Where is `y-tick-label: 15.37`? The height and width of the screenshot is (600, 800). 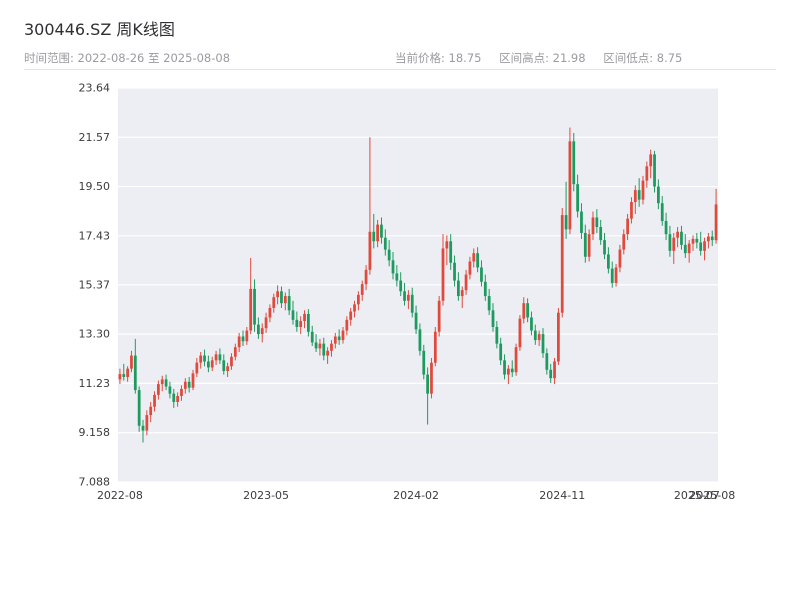
y-tick-label: 15.37 is located at coordinates (95, 284).